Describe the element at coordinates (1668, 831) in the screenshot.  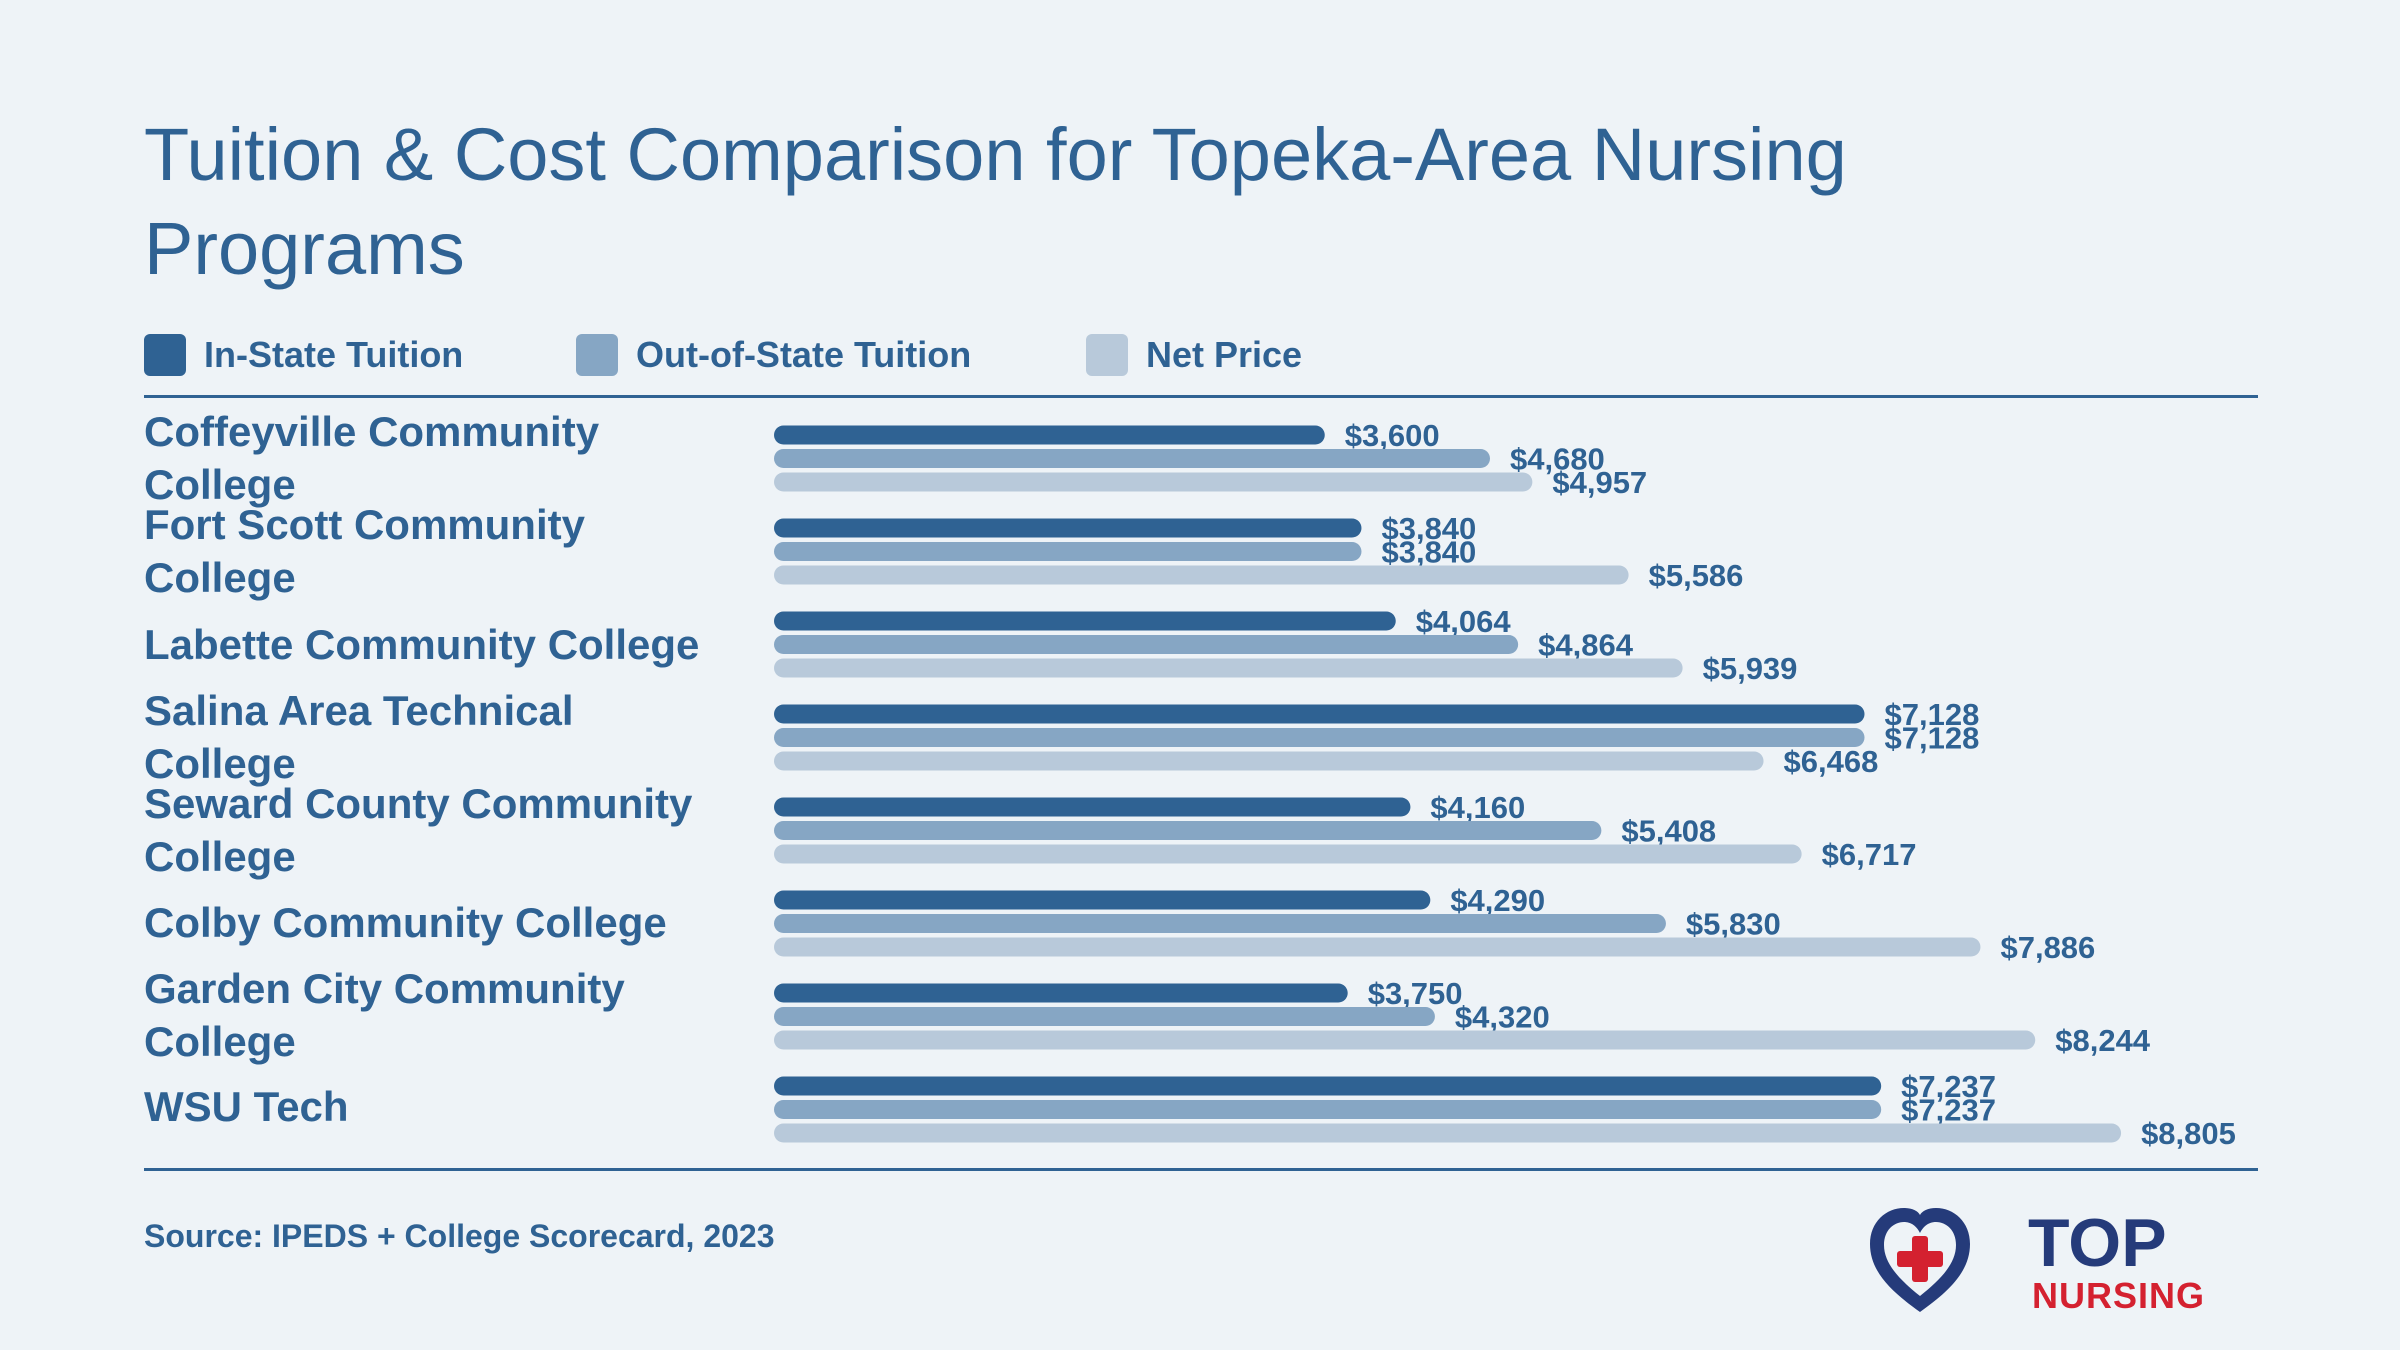
I see `data-label: $5,408` at that location.